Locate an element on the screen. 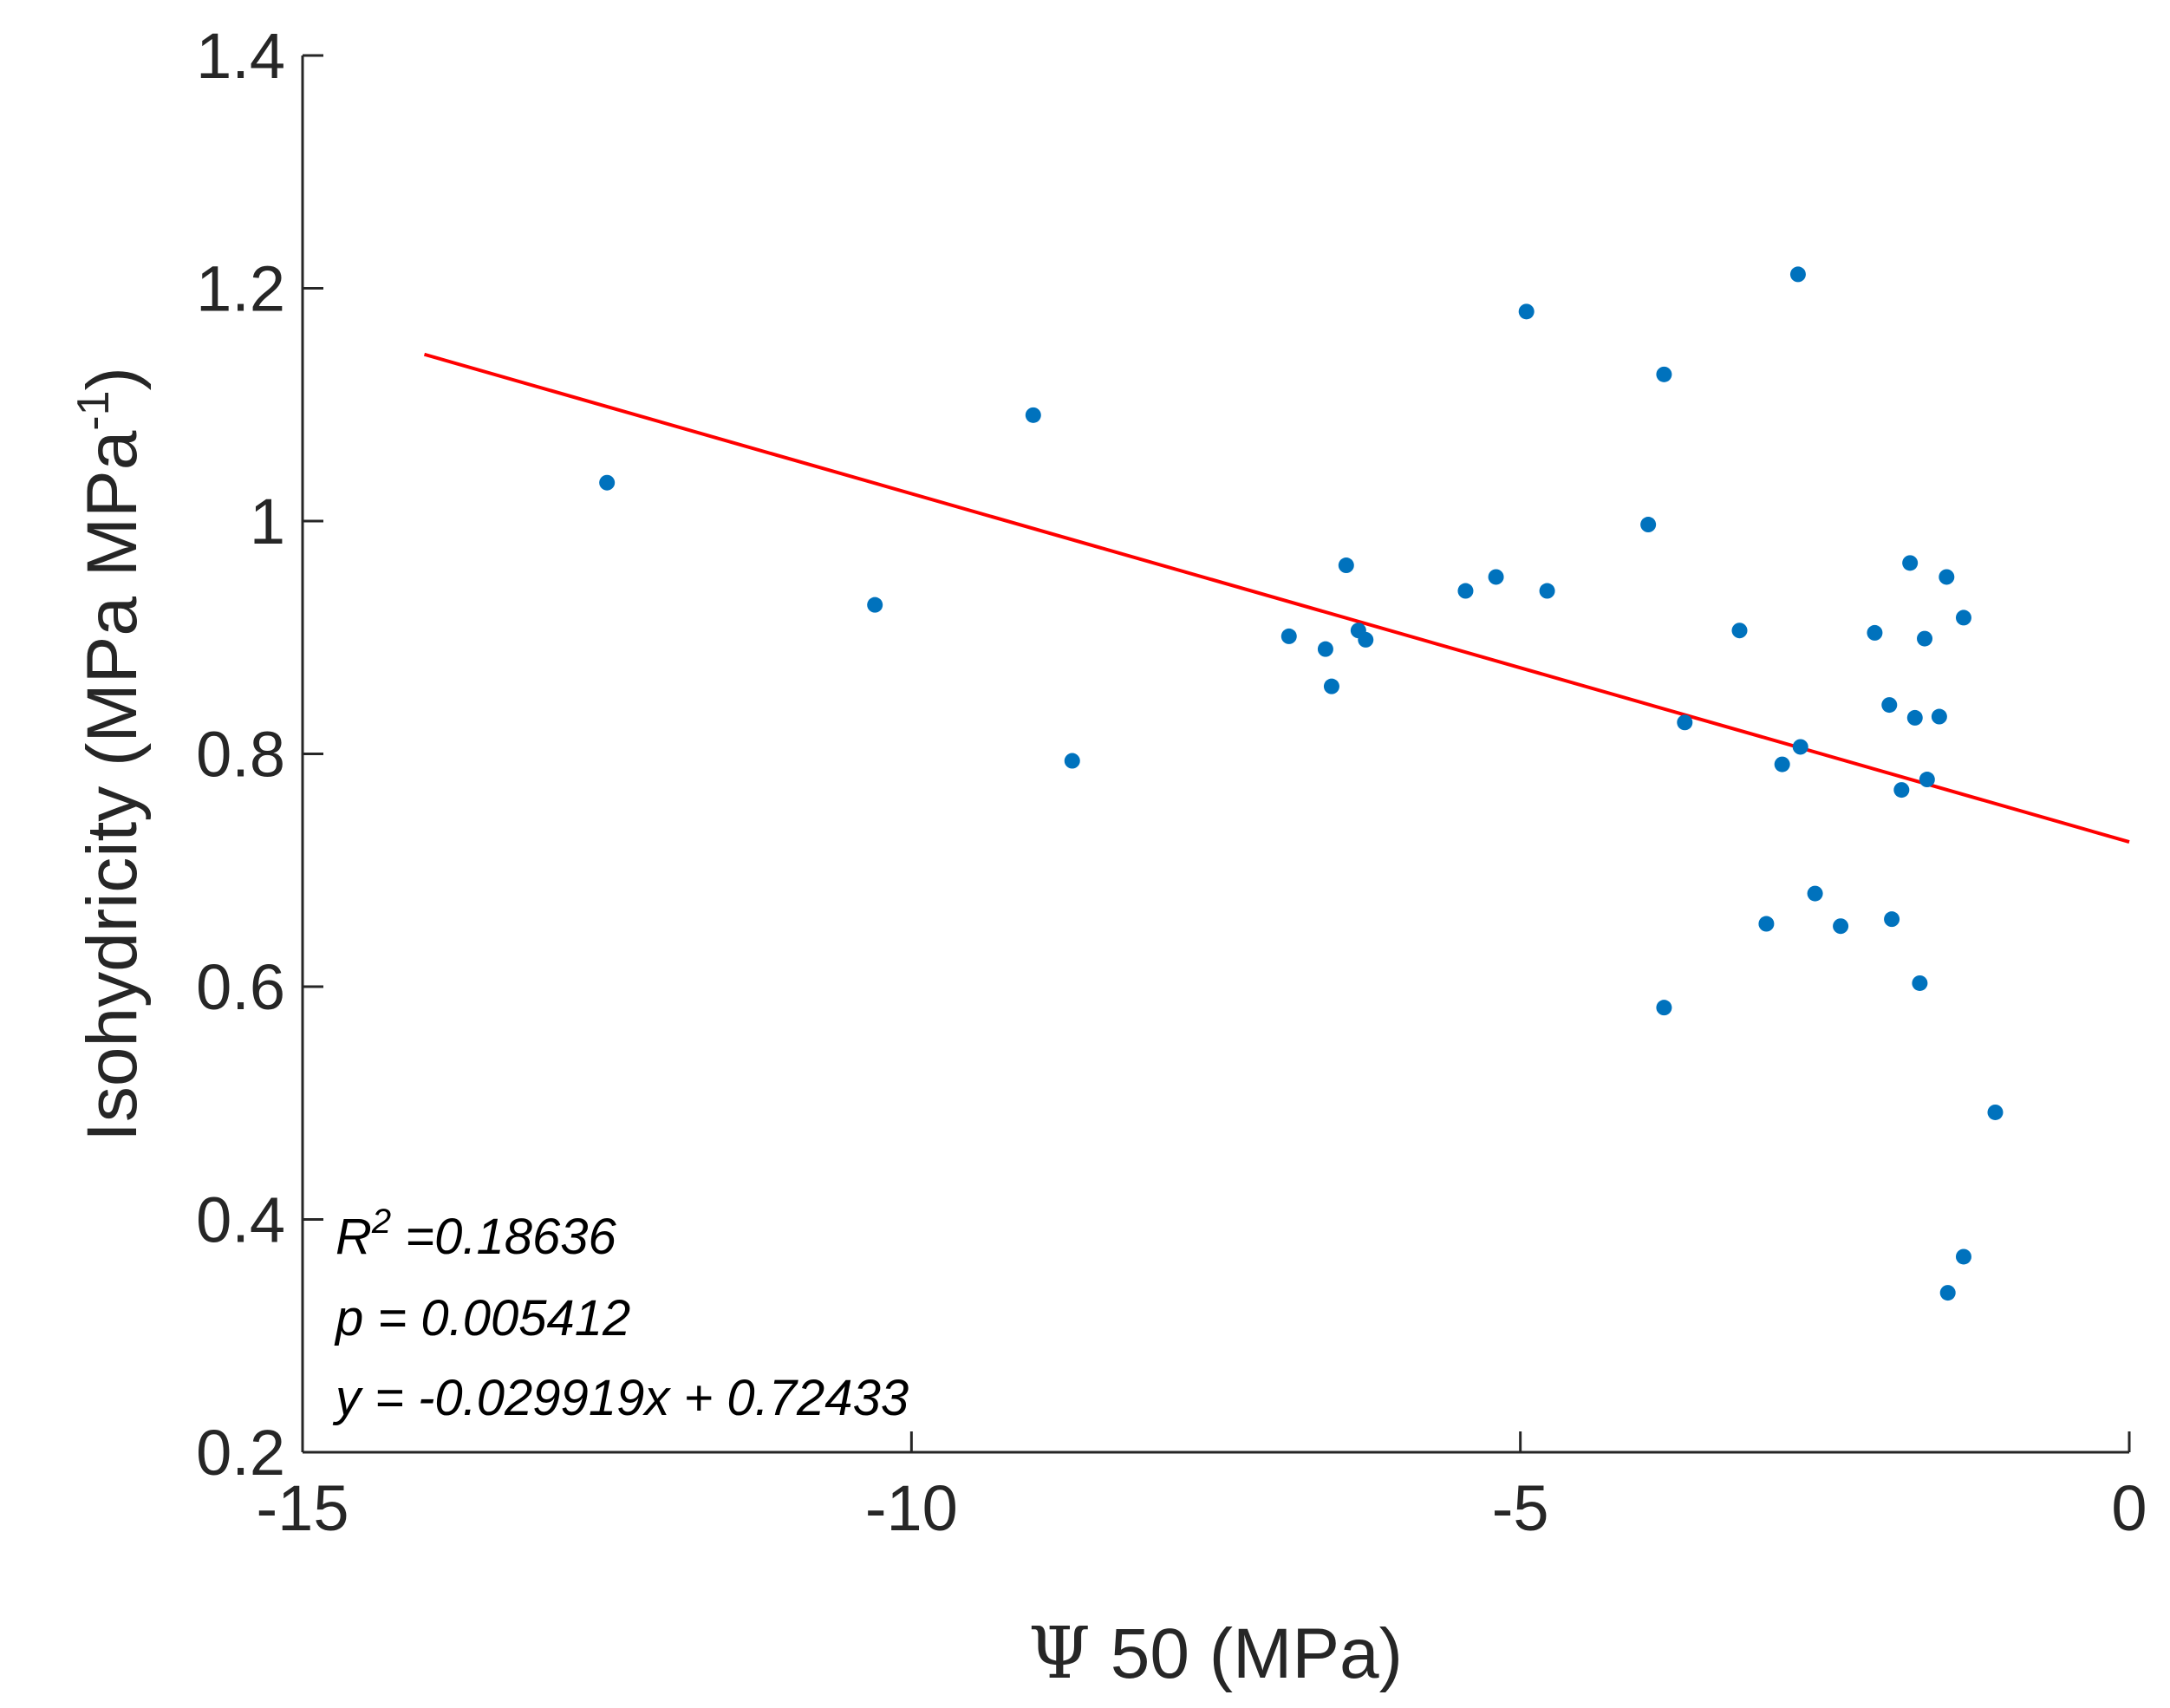  x-ticks: -15 -10 -5 0 is located at coordinates (1202, 1488).